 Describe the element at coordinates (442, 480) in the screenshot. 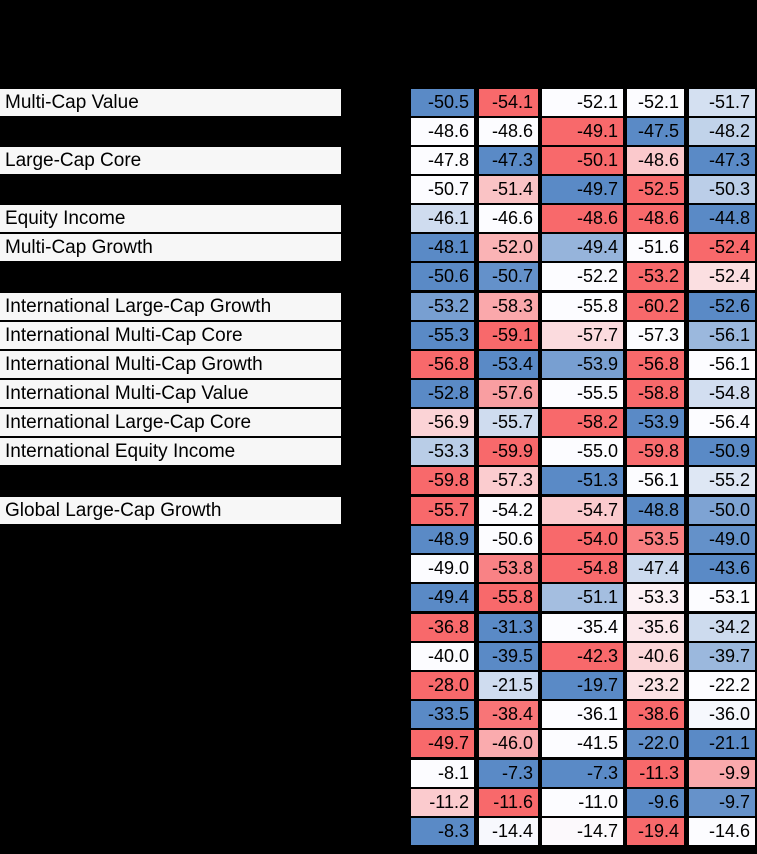

I see `heatmap-cell: -59.8` at that location.